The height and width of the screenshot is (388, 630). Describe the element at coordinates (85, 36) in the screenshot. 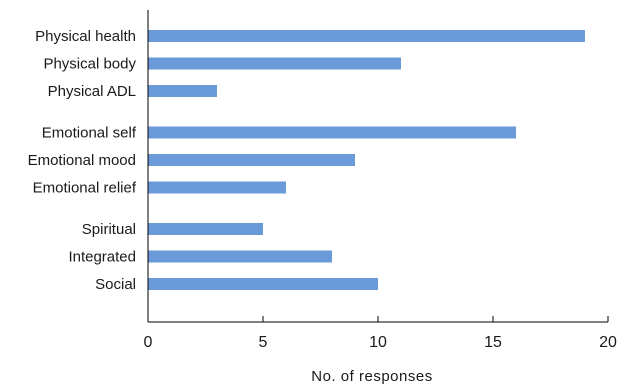

I see `category-label-physical-health: Physical health` at that location.